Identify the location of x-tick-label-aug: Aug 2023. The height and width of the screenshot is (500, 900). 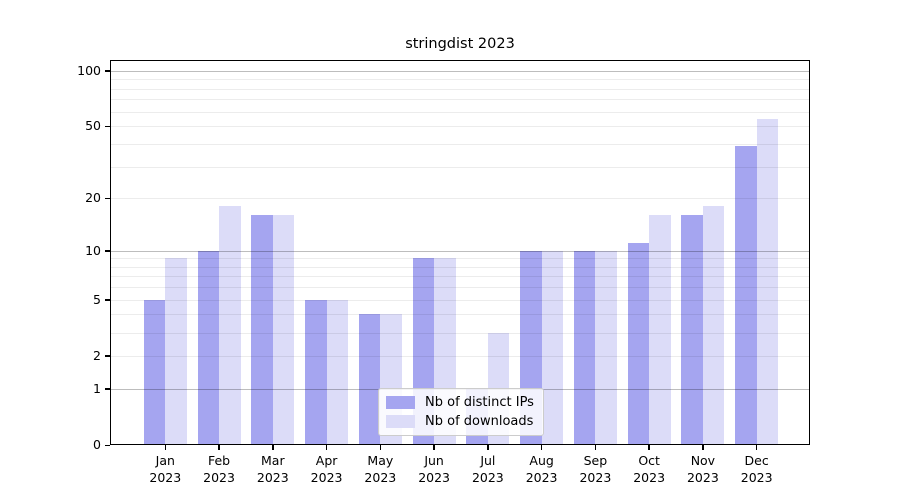
(541, 469).